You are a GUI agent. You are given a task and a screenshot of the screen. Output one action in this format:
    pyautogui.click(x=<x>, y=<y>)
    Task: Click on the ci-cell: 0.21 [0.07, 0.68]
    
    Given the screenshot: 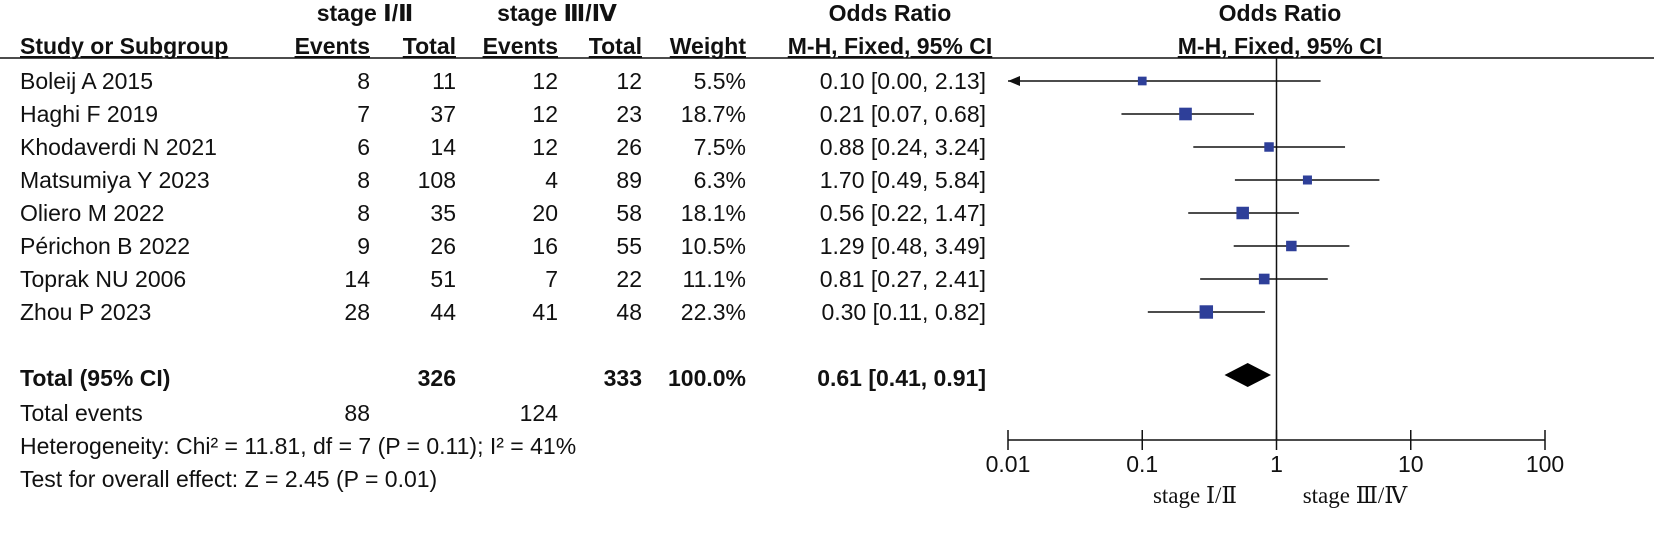 What is the action you would take?
    pyautogui.click(x=902, y=114)
    